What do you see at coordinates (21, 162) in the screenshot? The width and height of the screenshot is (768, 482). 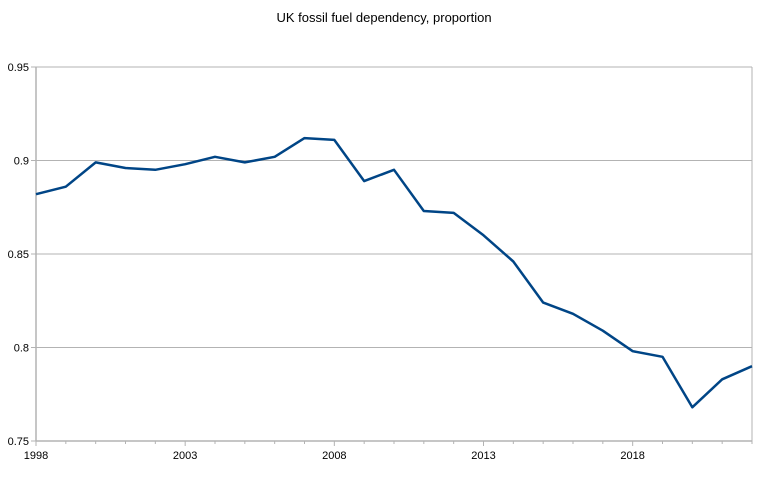 I see `y-tick-label: 0.9` at bounding box center [21, 162].